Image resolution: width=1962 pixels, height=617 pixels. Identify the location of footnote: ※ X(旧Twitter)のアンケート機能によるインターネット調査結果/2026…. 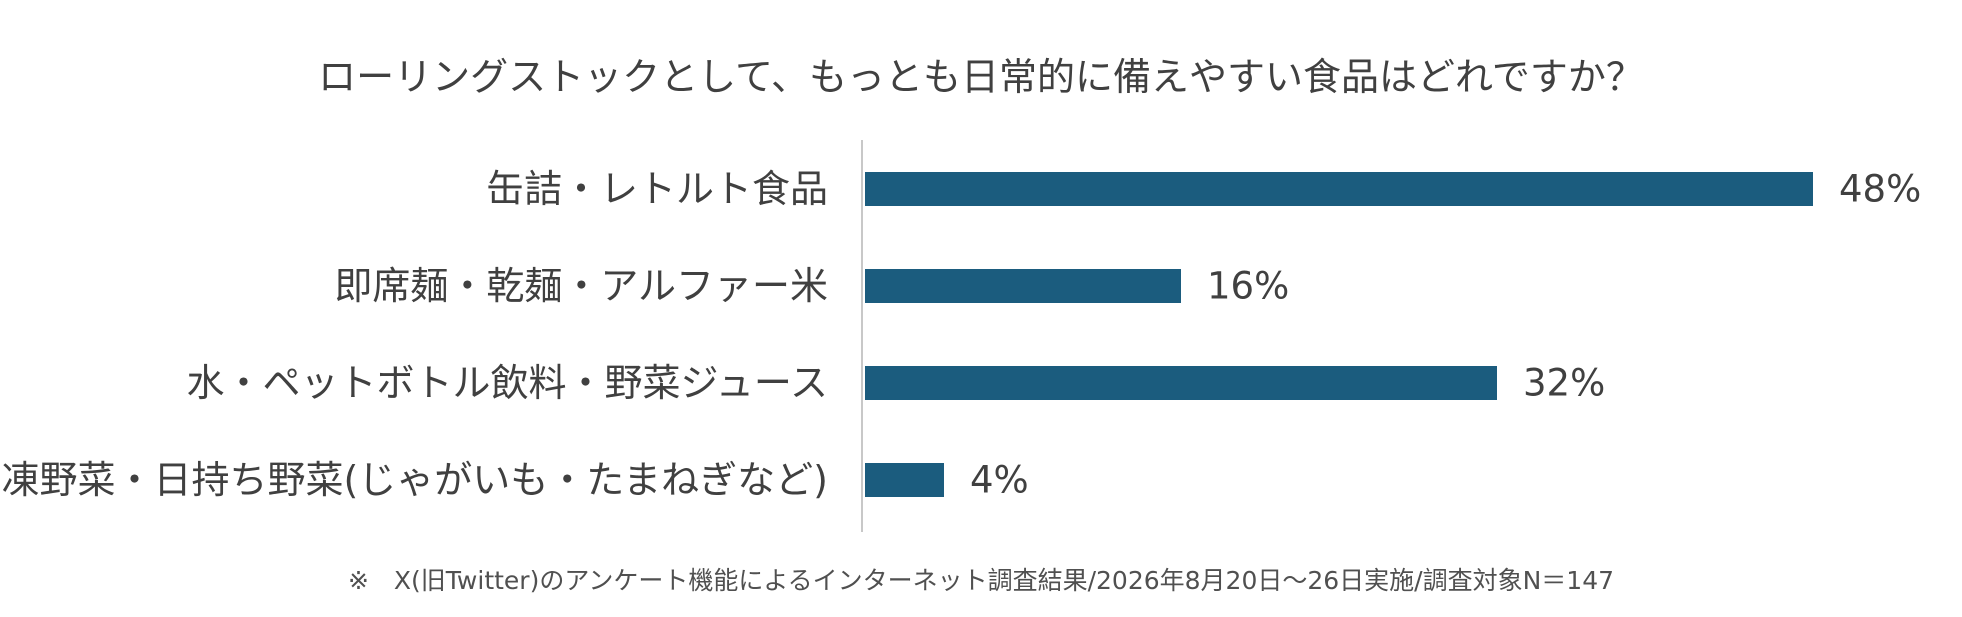
(981, 580).